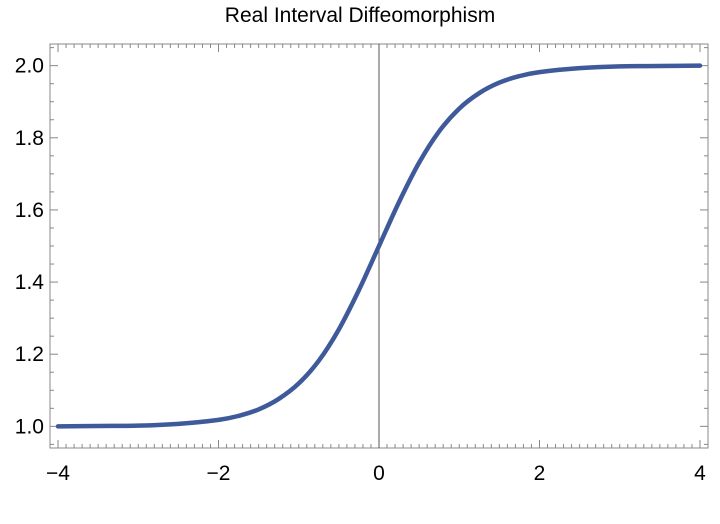 The width and height of the screenshot is (720, 524). I want to click on y-tick-label: 2.0, so click(29, 66).